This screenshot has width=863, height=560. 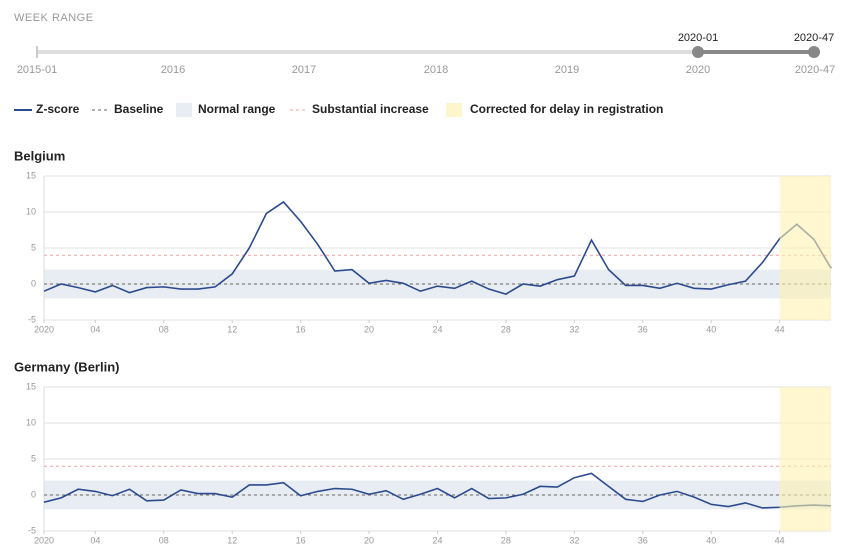 What do you see at coordinates (66, 366) in the screenshot?
I see `chart-title: Germany (Berlin)` at bounding box center [66, 366].